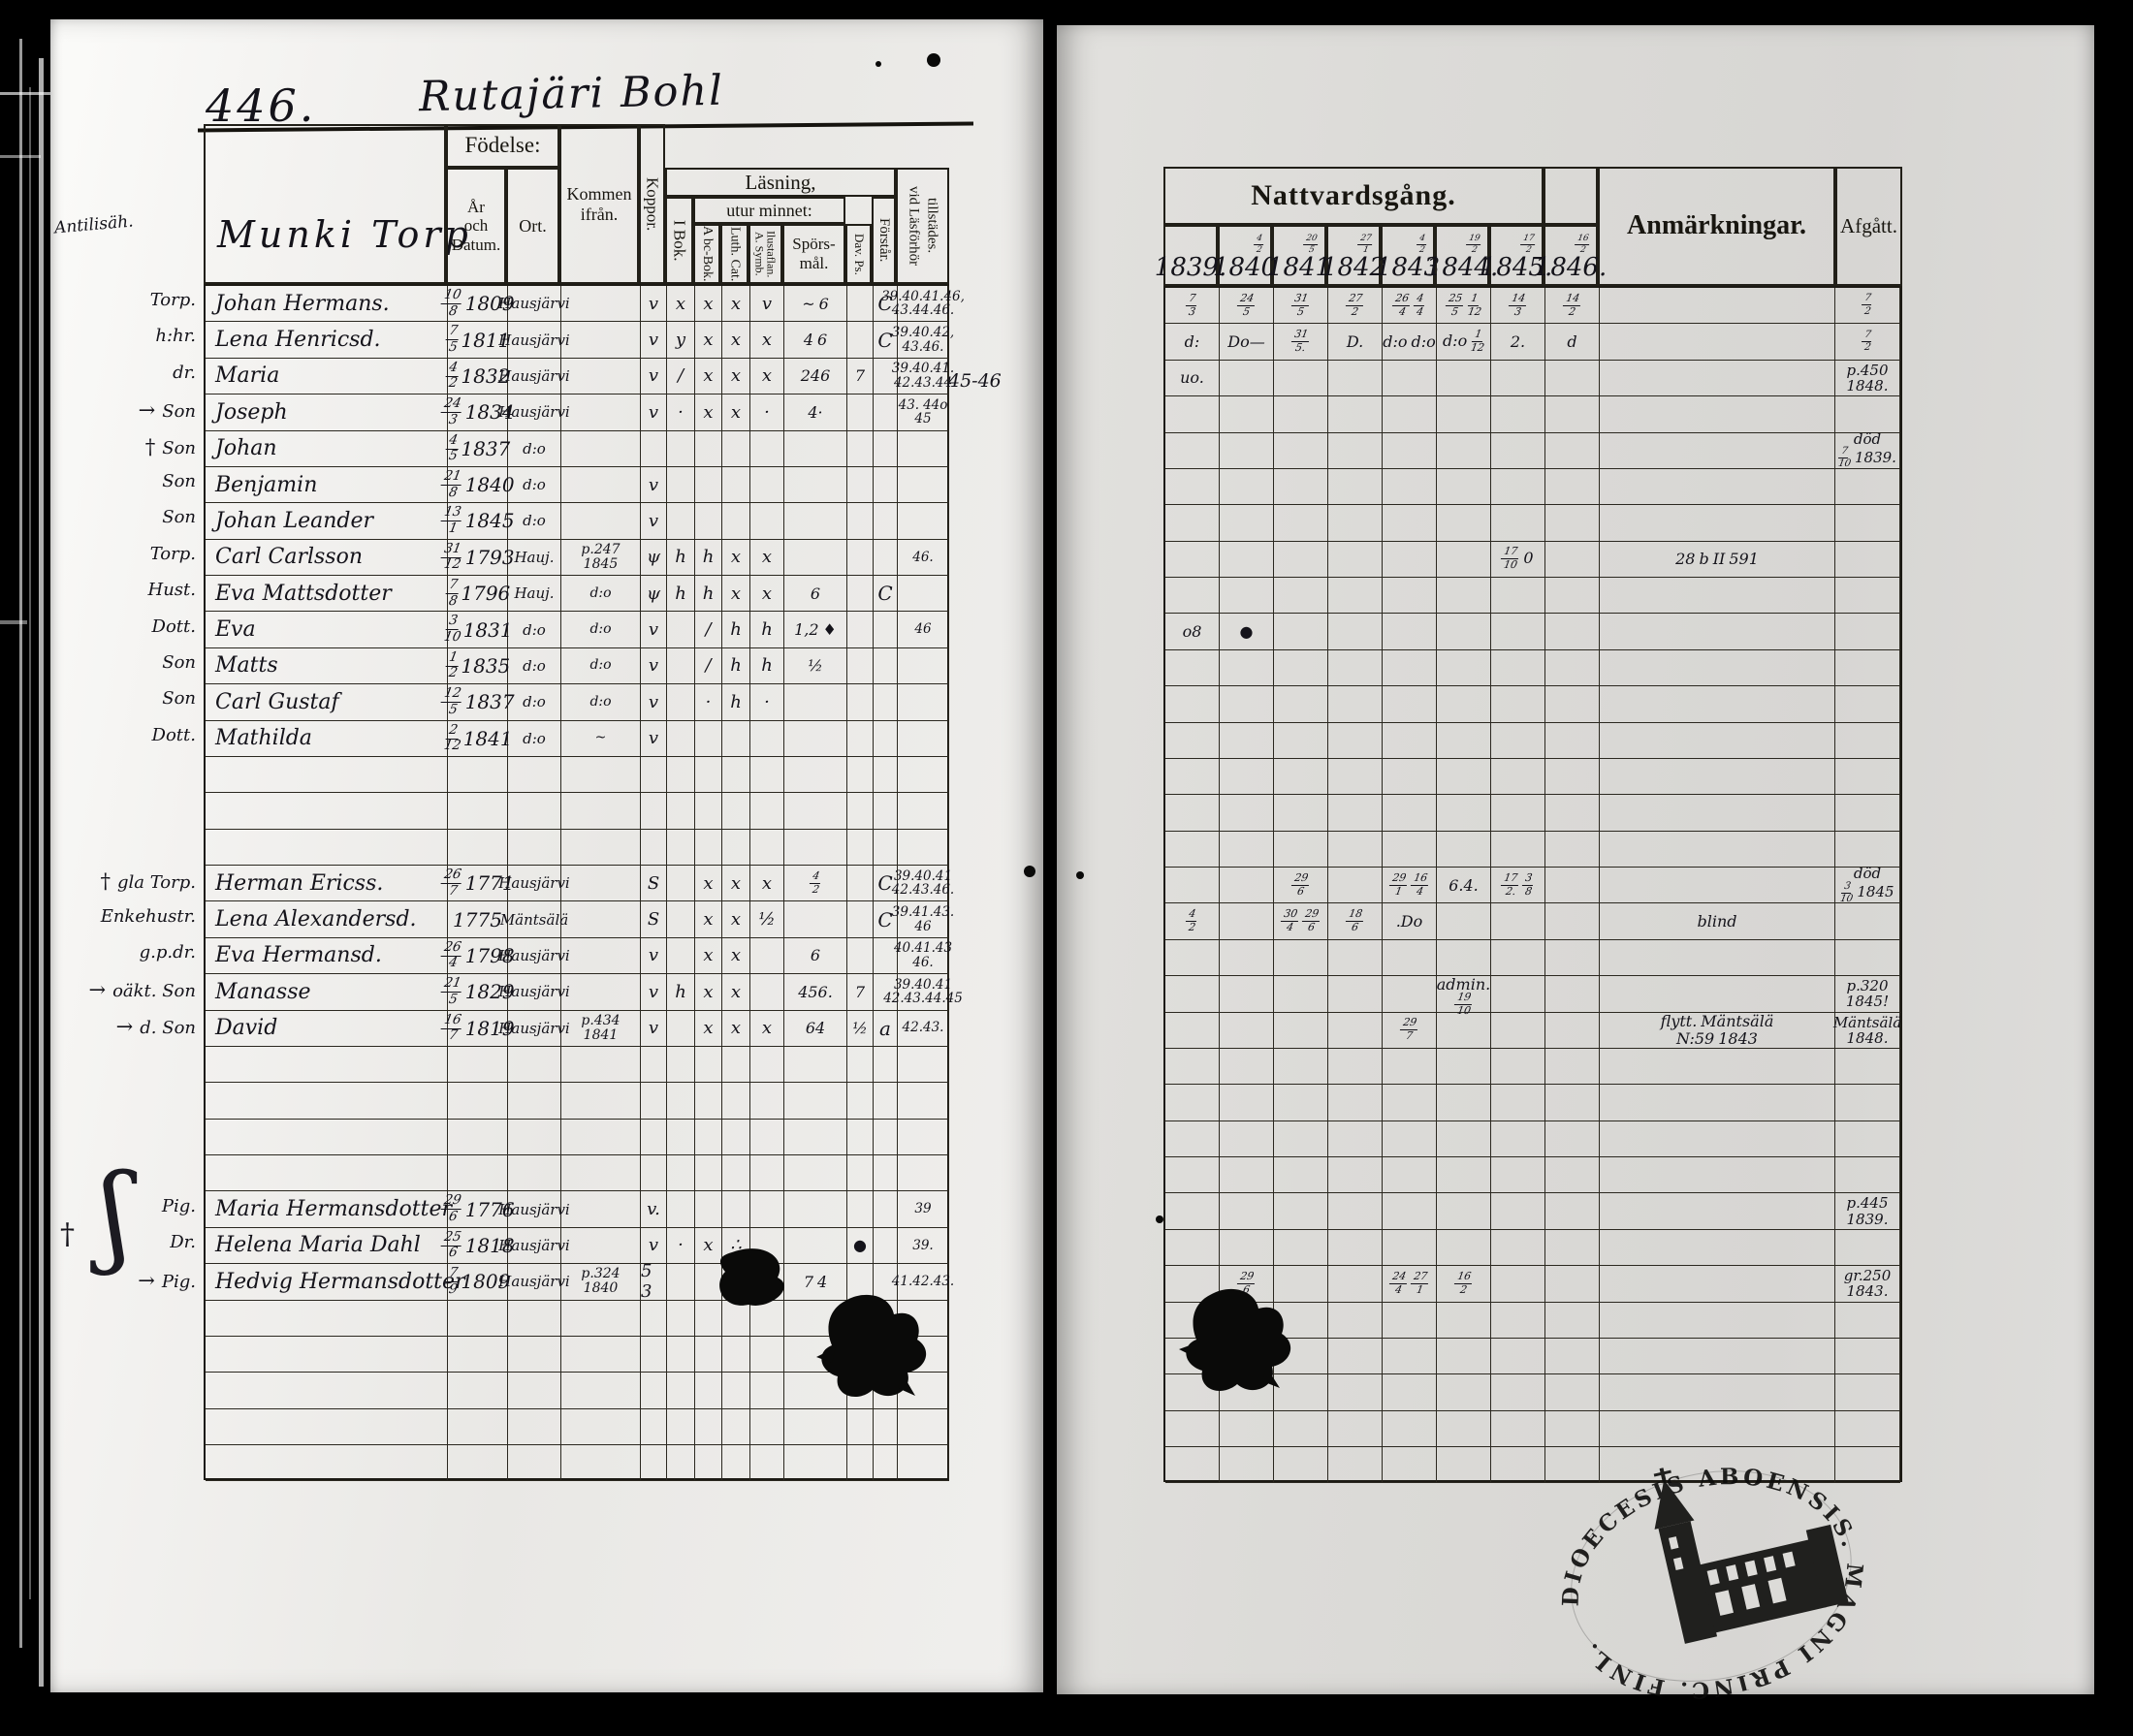 This screenshot has width=2133, height=1736. I want to click on text: 4, so click(808, 339).